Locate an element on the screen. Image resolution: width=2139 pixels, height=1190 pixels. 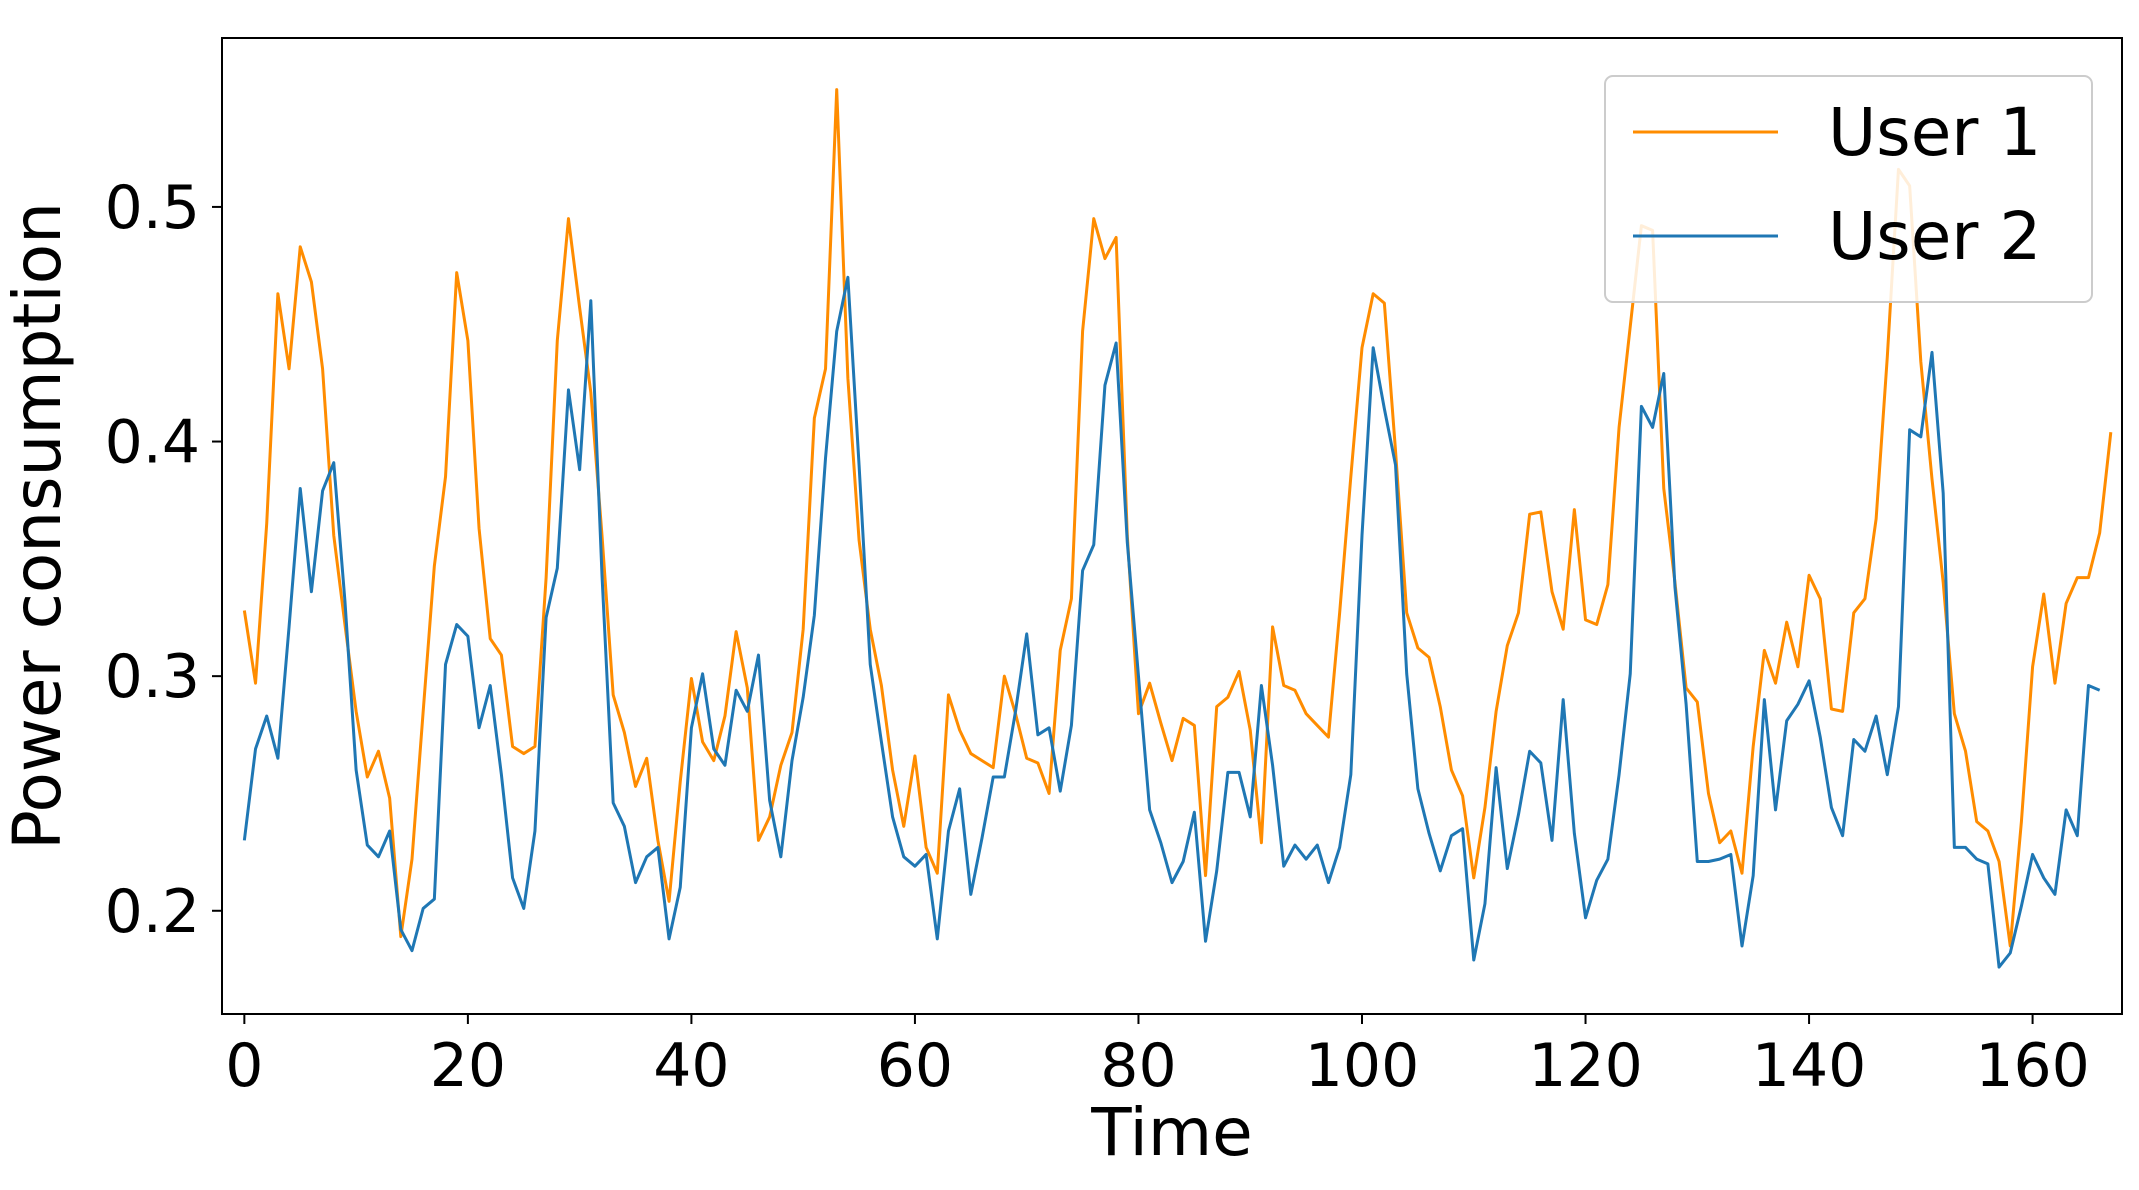
x-axis-ticks: 0 20 40 60 80 100 120 140 160 is located at coordinates (1157, 1057).